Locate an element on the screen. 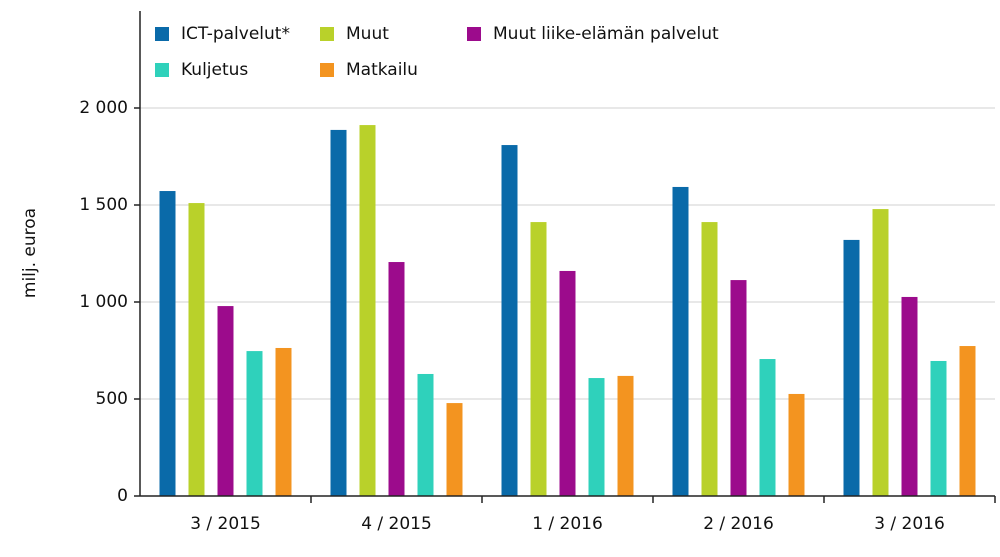 Image resolution: width=1000 pixels, height=557 pixels. y-tick-label: 2 000 is located at coordinates (103, 108).